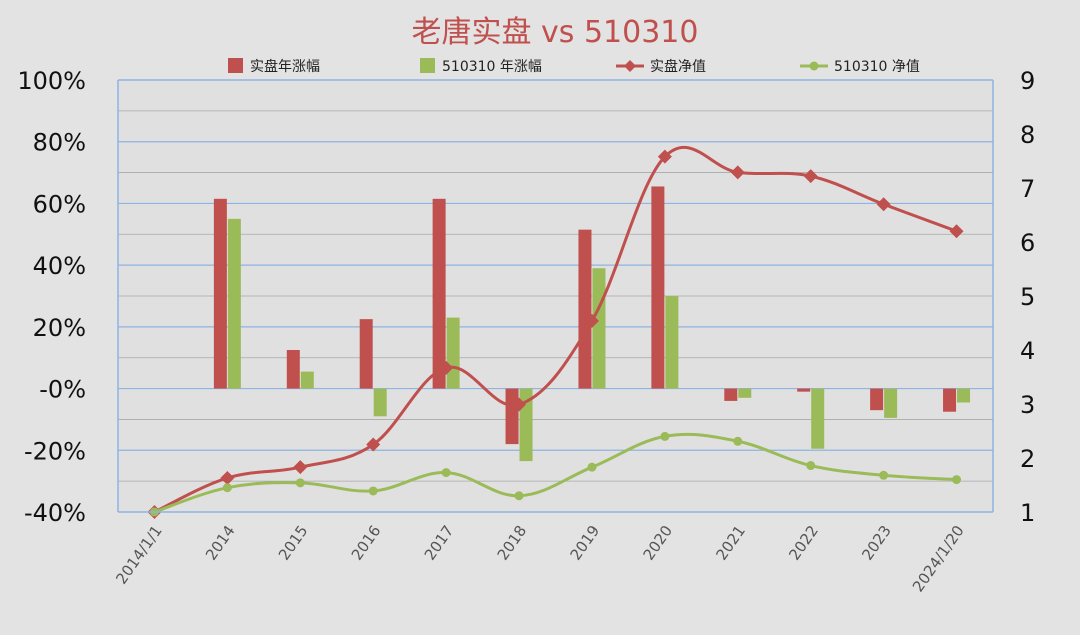  What do you see at coordinates (738, 441) in the screenshot?
I see `point-index-2021` at bounding box center [738, 441].